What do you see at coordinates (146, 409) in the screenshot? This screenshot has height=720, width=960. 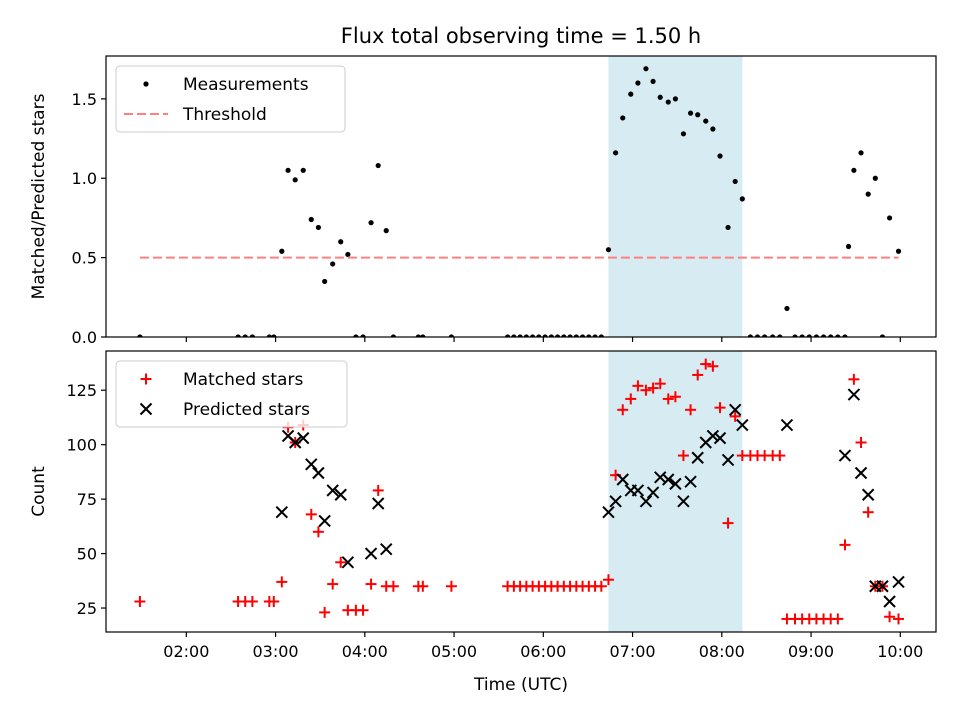 I see `predicted-stars-legend-swatch` at bounding box center [146, 409].